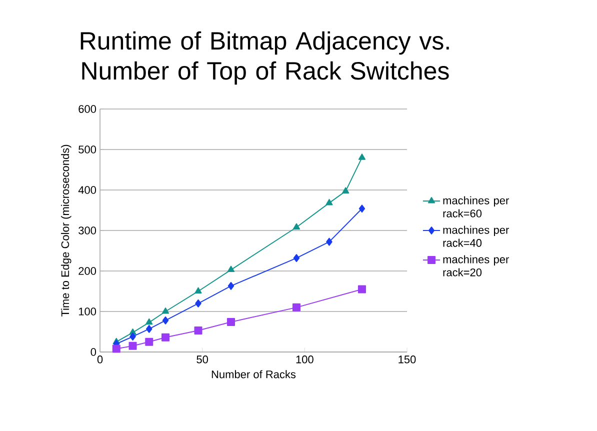 The width and height of the screenshot is (597, 431). I want to click on x-tick-label: 150, so click(407, 360).